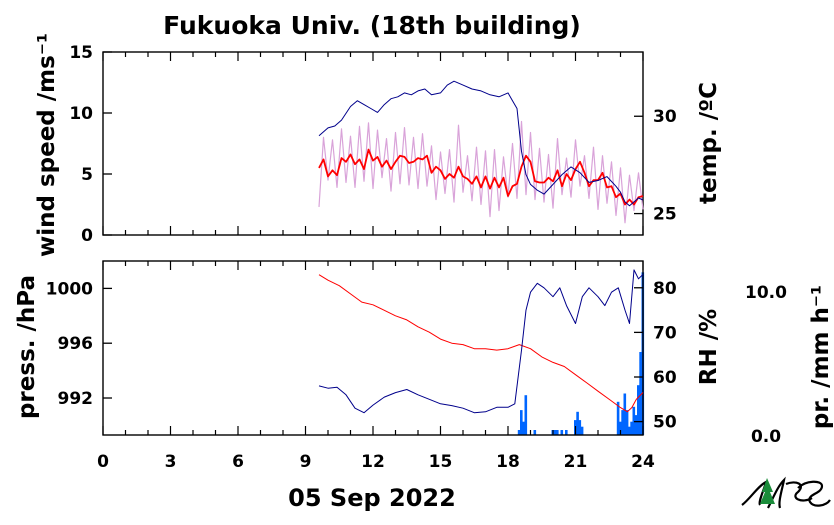 This screenshot has width=834, height=525. I want to click on pressure-line, so click(481, 343).